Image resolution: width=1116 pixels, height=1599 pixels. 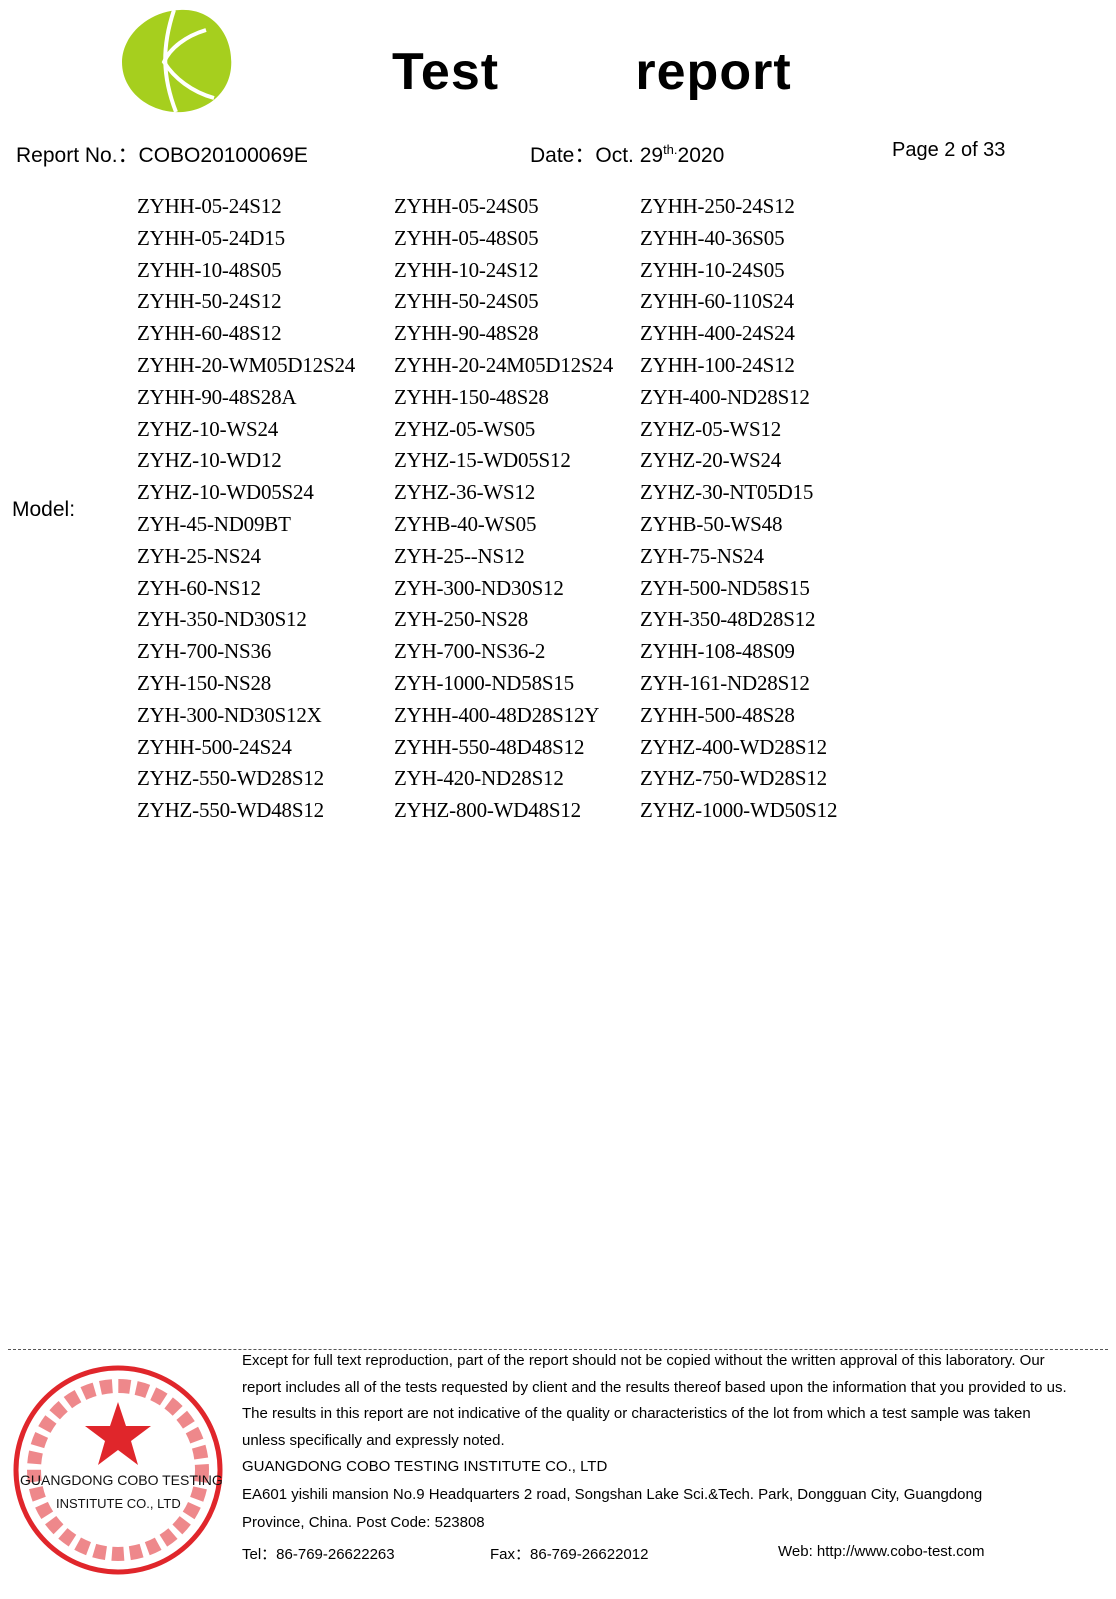 What do you see at coordinates (209, 269) in the screenshot?
I see `model-entry: ZYHH-10-48S05` at bounding box center [209, 269].